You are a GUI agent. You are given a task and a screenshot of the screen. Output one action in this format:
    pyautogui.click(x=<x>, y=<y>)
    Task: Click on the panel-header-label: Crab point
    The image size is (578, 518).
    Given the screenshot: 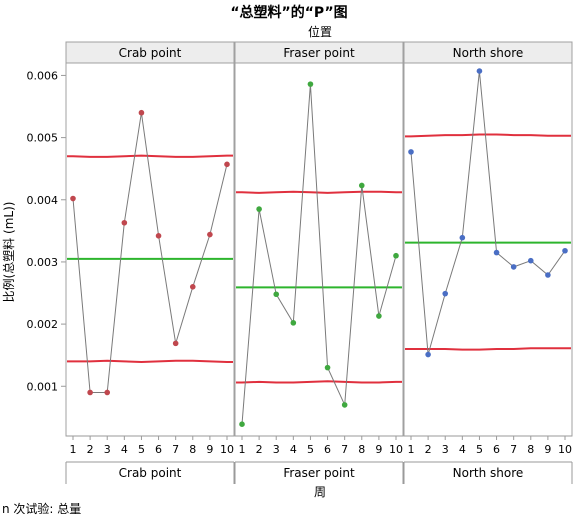 What is the action you would take?
    pyautogui.click(x=150, y=53)
    